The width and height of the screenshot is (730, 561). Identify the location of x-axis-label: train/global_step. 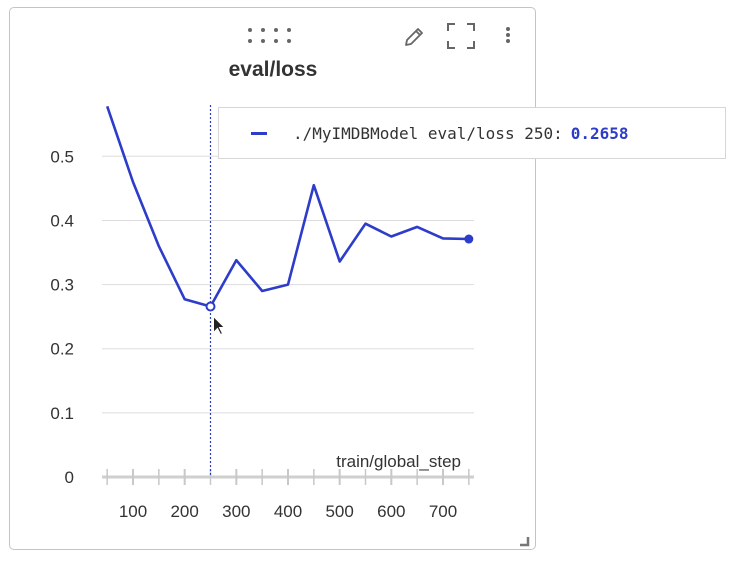
(398, 461).